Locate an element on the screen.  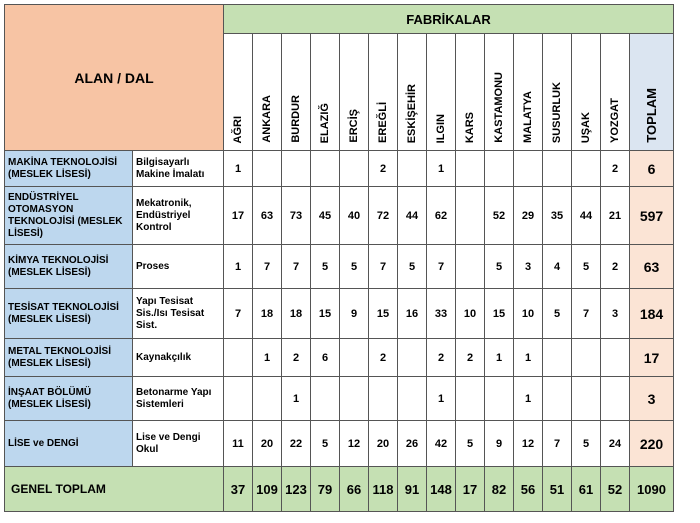
value-cell: 35 is located at coordinates (557, 215).